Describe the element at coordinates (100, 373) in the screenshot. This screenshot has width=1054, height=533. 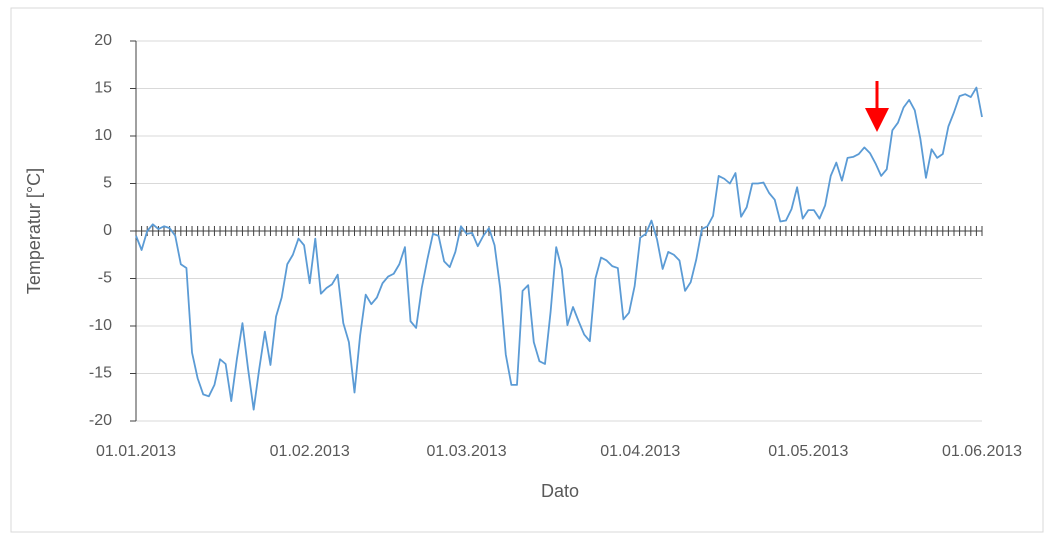
I see `y-tick-label: -15` at that location.